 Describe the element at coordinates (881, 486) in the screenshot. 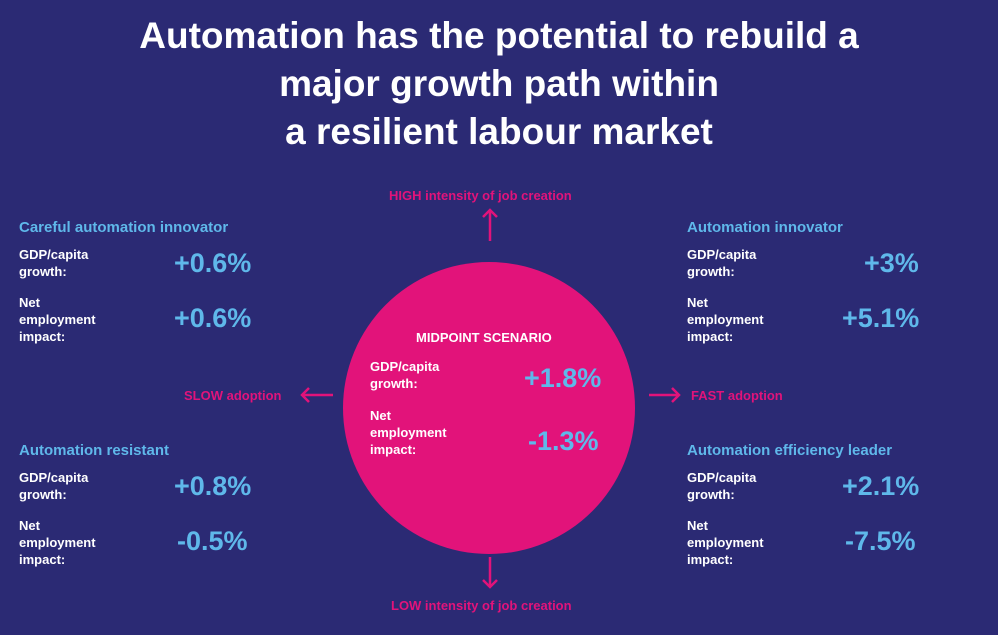

I see `gdp-value: +2.1%` at that location.